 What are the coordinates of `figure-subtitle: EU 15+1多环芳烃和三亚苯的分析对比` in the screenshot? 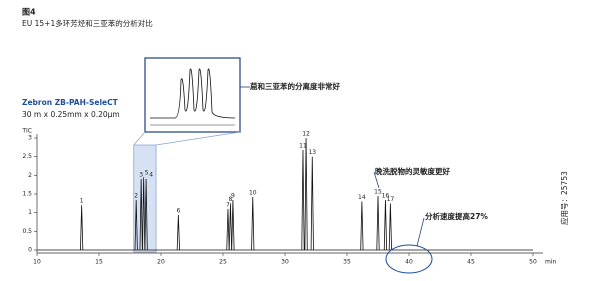 It's located at (87, 23).